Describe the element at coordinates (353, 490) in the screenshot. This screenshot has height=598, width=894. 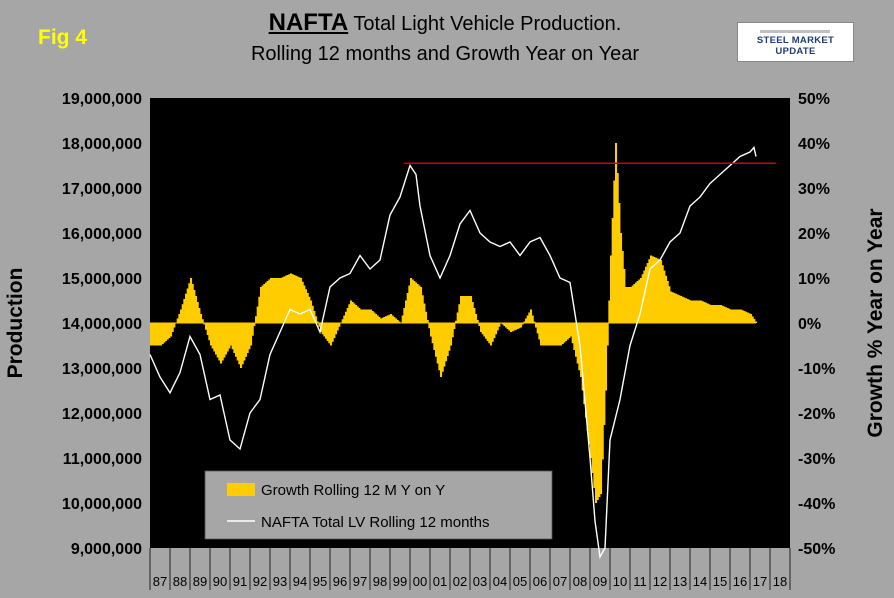
I see `legend-label-bars: Growth Rolling 12 M Y on Y` at that location.